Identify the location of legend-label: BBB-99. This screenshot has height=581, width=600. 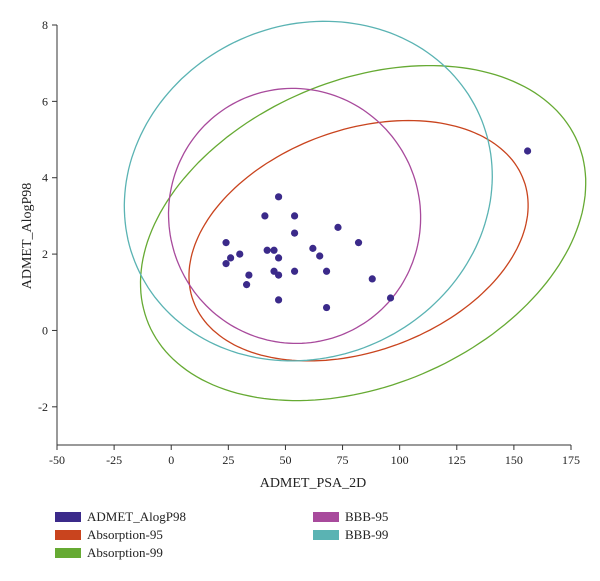
(367, 534).